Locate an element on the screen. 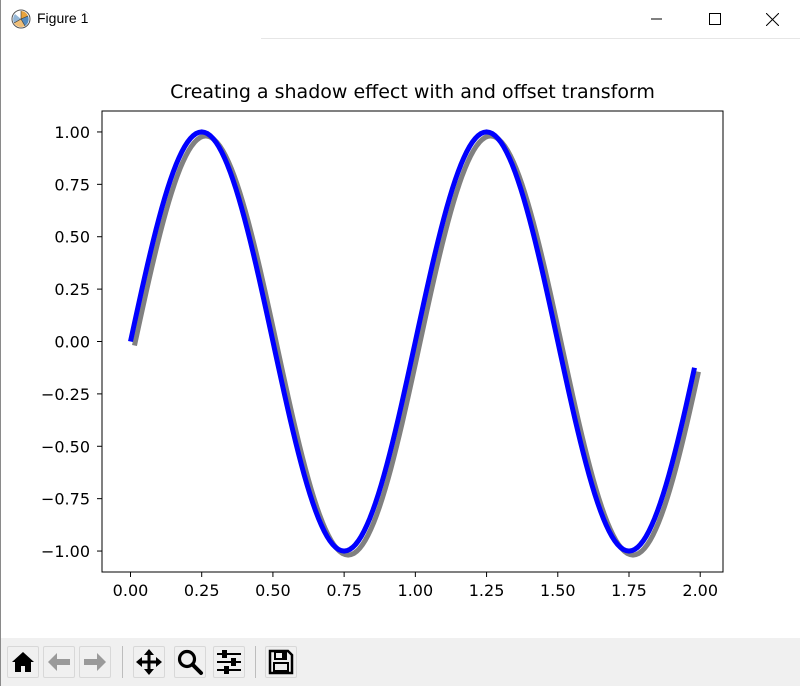  y-tick-label: −0.25 is located at coordinates (65, 394).